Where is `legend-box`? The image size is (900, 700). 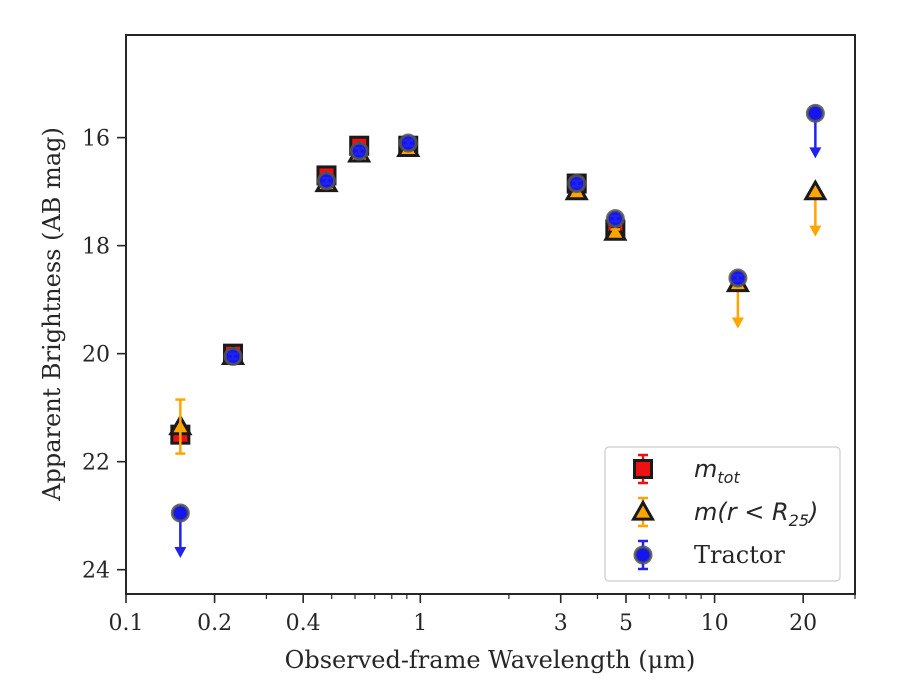
legend-box is located at coordinates (722, 514).